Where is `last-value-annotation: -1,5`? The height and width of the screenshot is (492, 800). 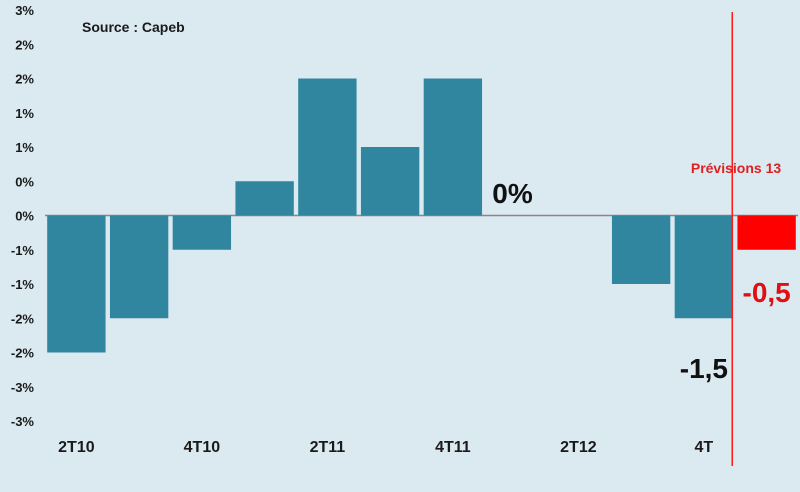
last-value-annotation: -1,5 is located at coordinates (704, 368).